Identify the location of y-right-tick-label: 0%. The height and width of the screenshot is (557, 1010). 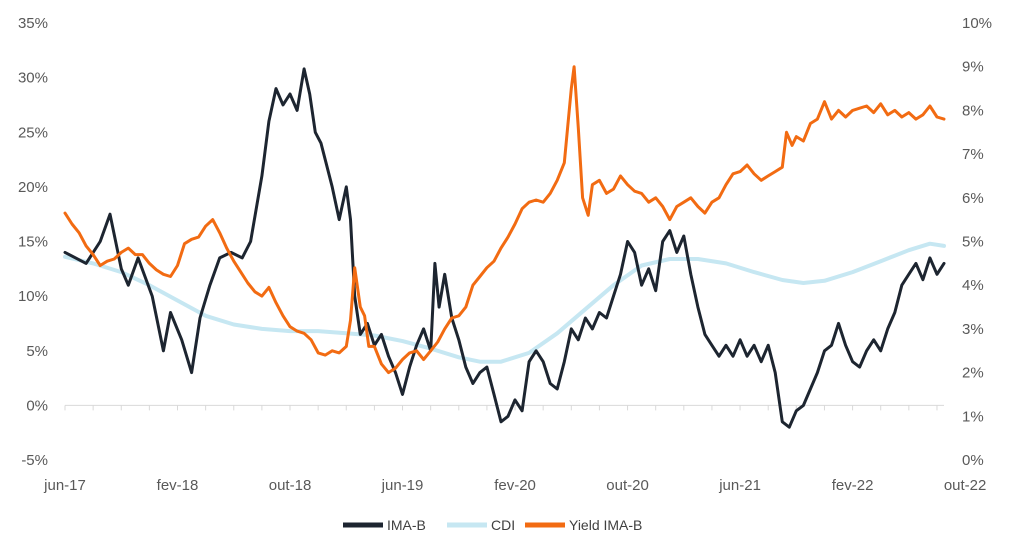
(973, 460).